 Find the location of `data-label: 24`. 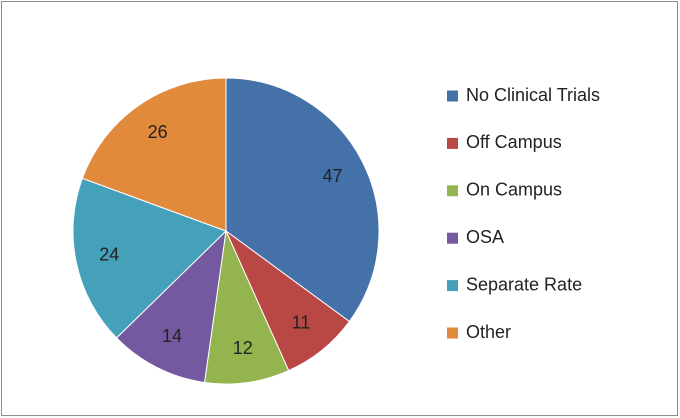

data-label: 24 is located at coordinates (109, 255).